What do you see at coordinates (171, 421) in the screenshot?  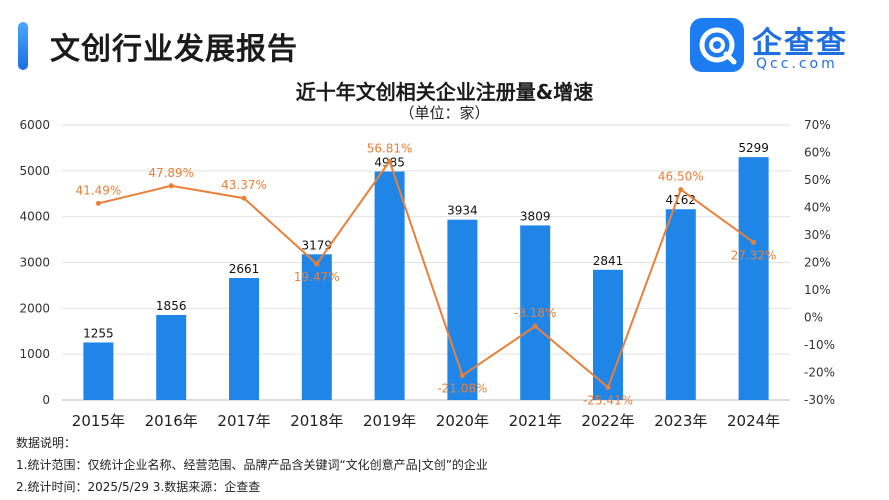 I see `x-tick-label: 2016年` at bounding box center [171, 421].